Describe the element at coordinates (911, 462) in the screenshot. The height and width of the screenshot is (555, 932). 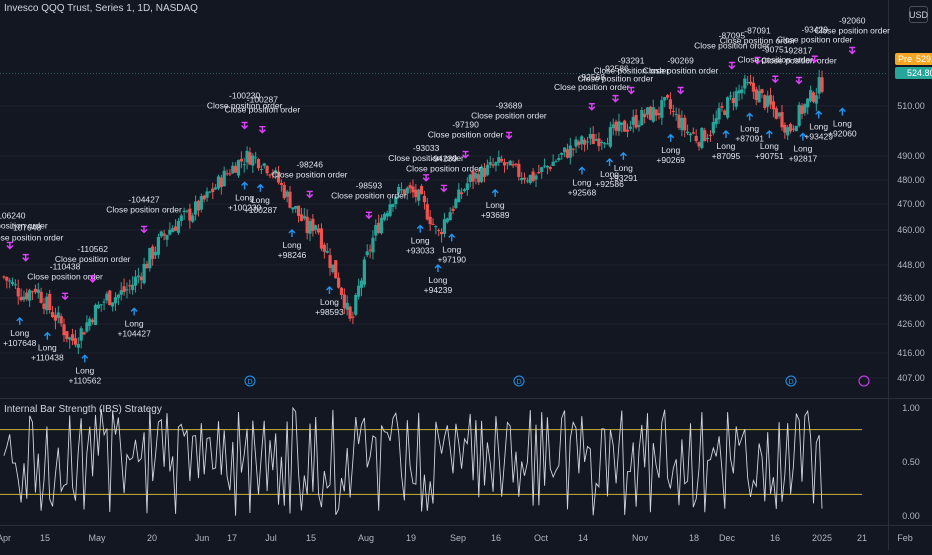
I see `oscillator-tick-label: 0.50` at that location.